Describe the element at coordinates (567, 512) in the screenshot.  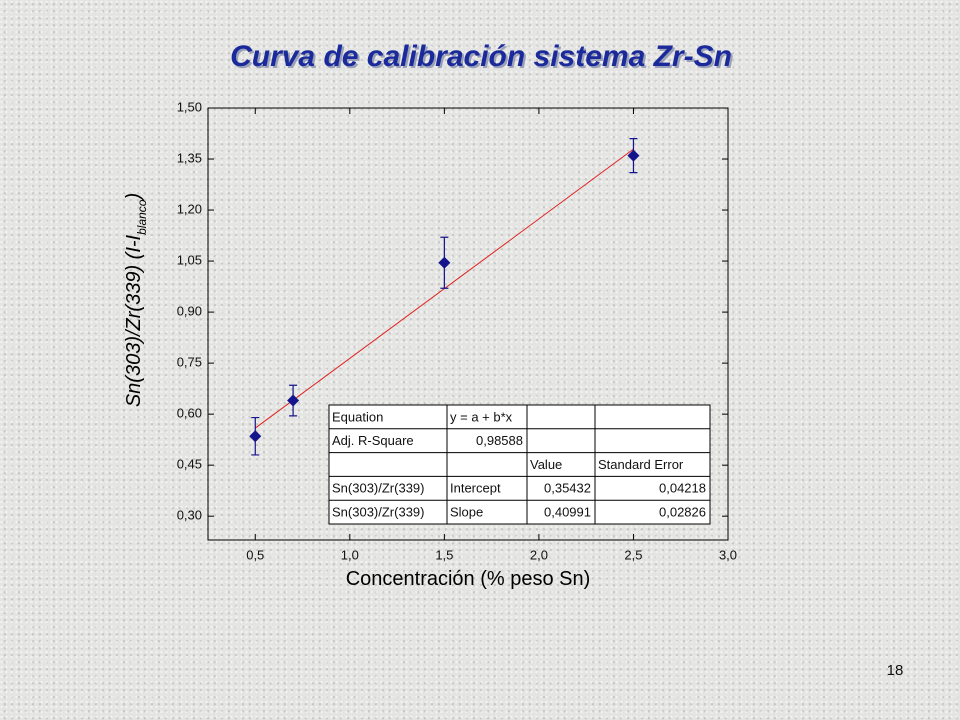
I see `table-cell: 0,40991` at that location.